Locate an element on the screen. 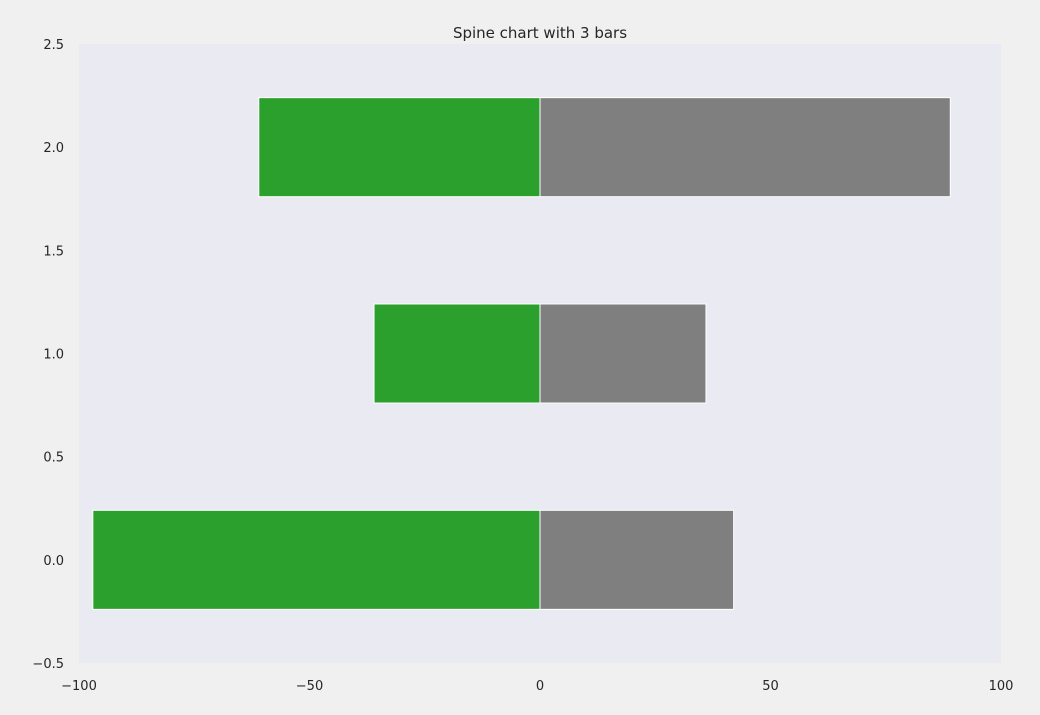 Image resolution: width=1040 pixels, height=715 pixels. x-tick-label: −50 is located at coordinates (309, 686).